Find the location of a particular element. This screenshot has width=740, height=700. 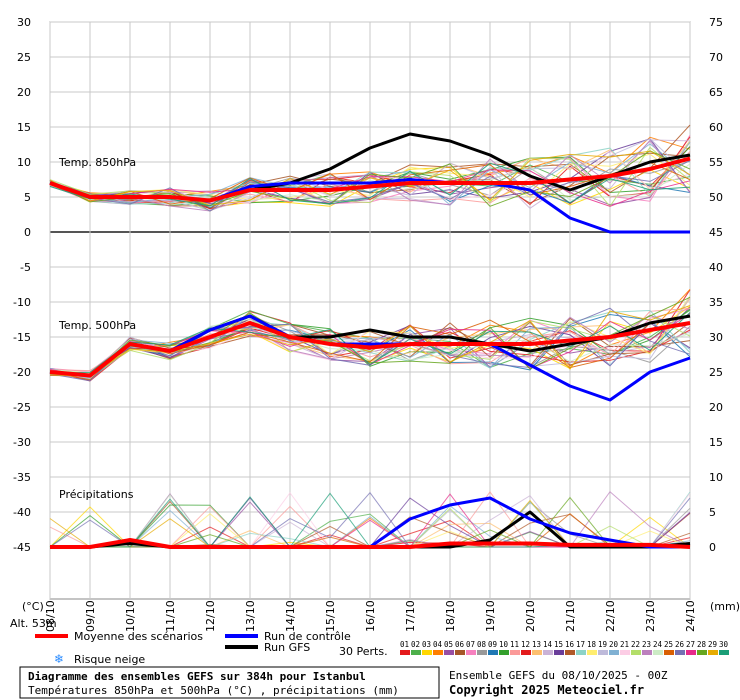

perturbation-id: 05 is located at coordinates (448, 644).